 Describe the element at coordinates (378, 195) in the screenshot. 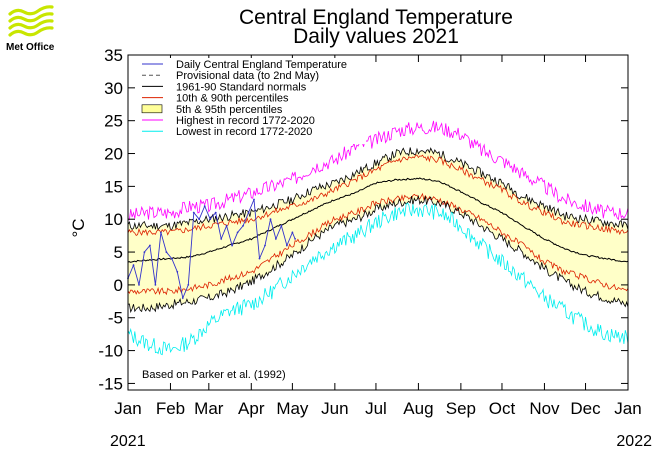

I see `series-90th-percentile` at that location.